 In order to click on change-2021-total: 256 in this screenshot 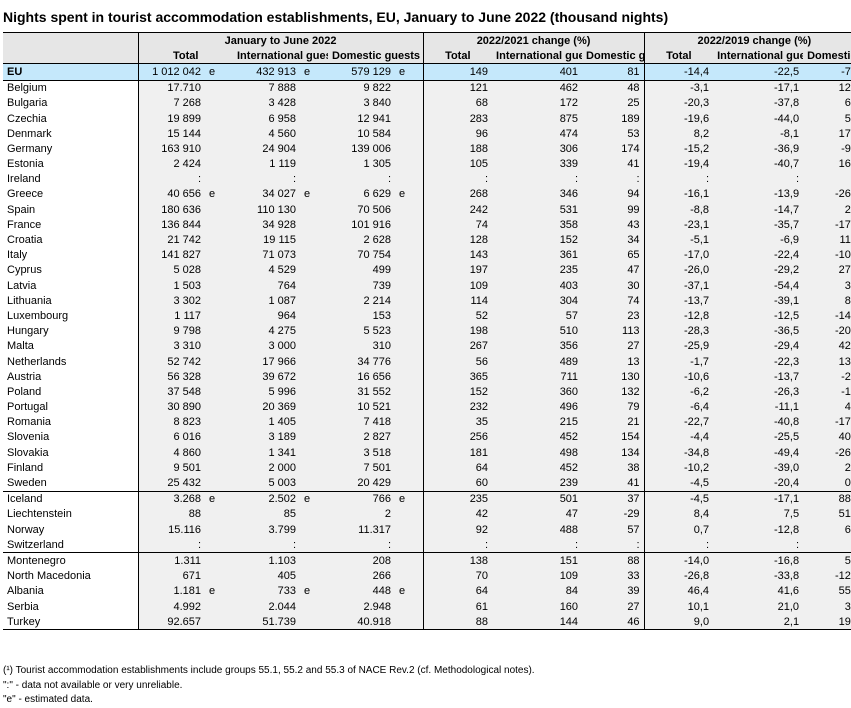, I will do `click(457, 437)`.